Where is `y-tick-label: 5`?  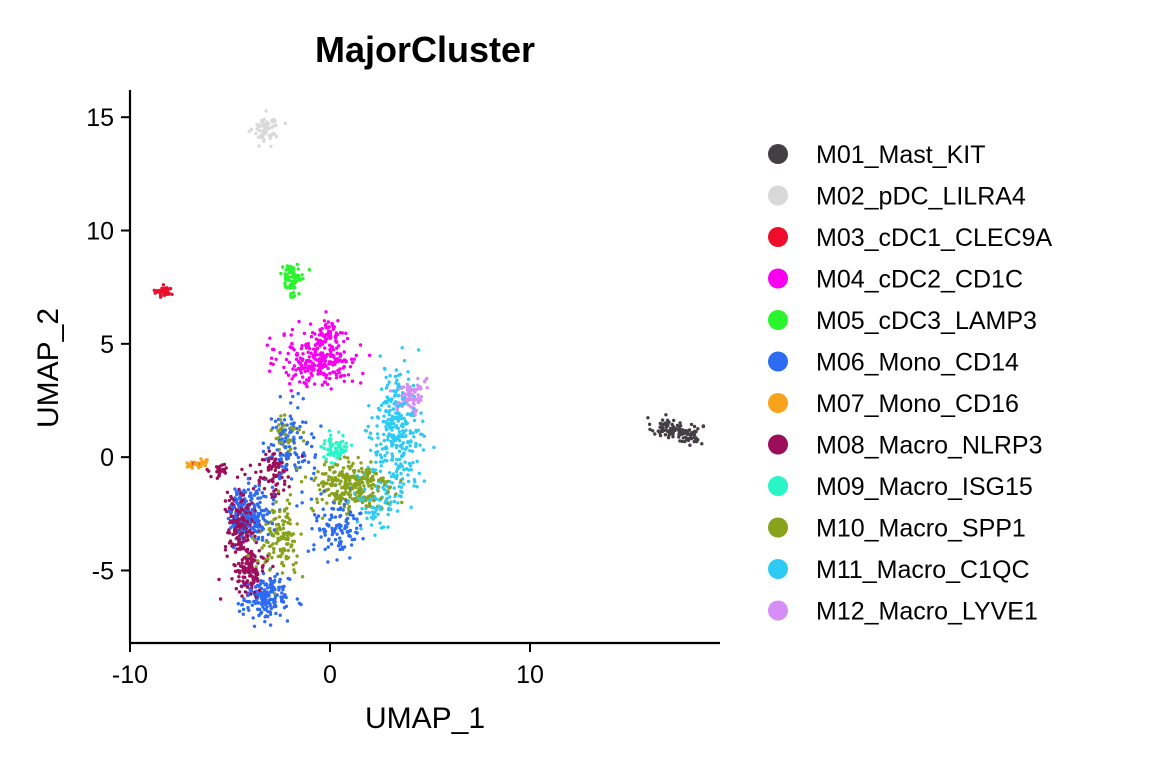 y-tick-label: 5 is located at coordinates (107, 345).